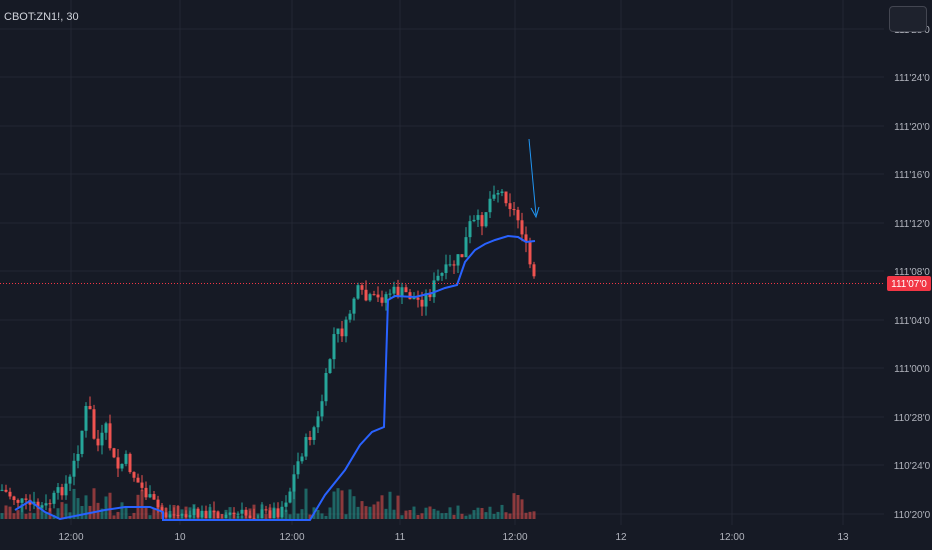 This screenshot has width=932, height=550. What do you see at coordinates (41, 17) in the screenshot?
I see `symbol-label: CBOT:ZN1!, 30` at bounding box center [41, 17].